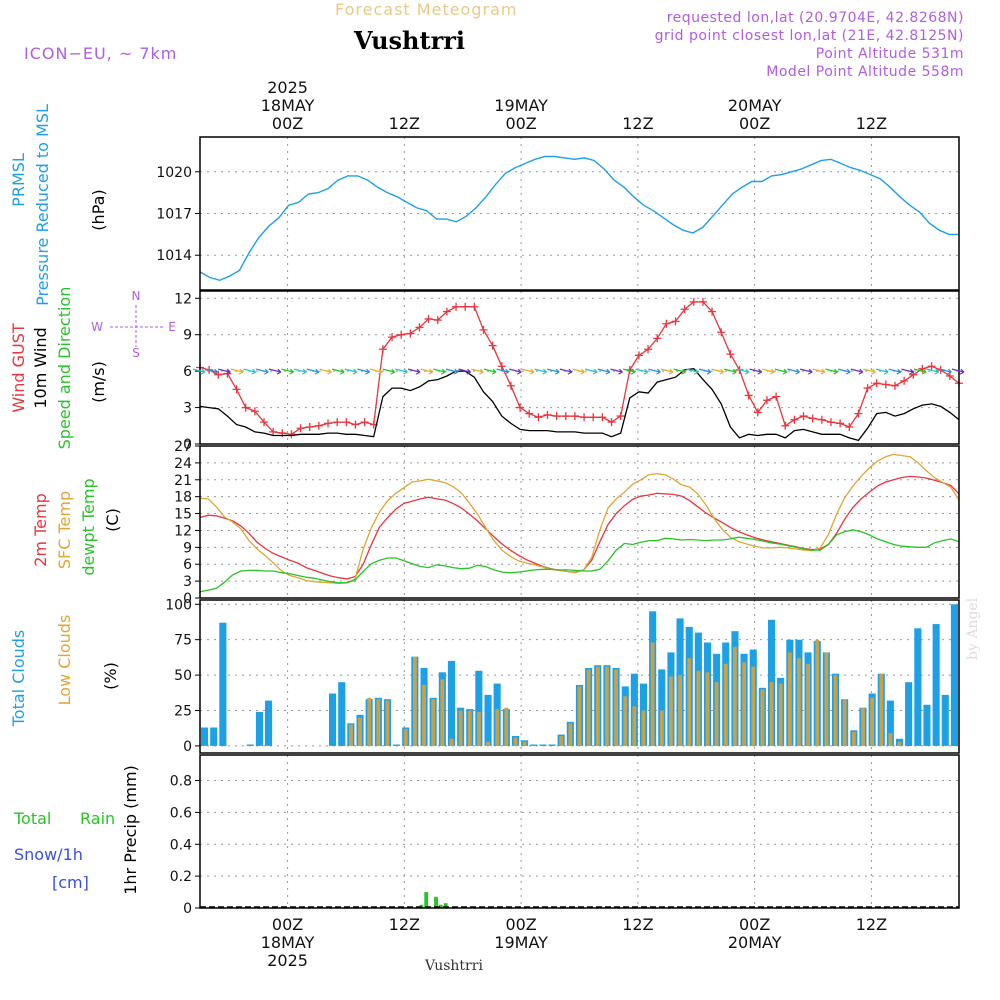 This screenshot has width=1000, height=1000. Describe the element at coordinates (815, 18) in the screenshot. I see `requested-coords: requested lon,lat (20.9704E, 42.8268N)` at that location.